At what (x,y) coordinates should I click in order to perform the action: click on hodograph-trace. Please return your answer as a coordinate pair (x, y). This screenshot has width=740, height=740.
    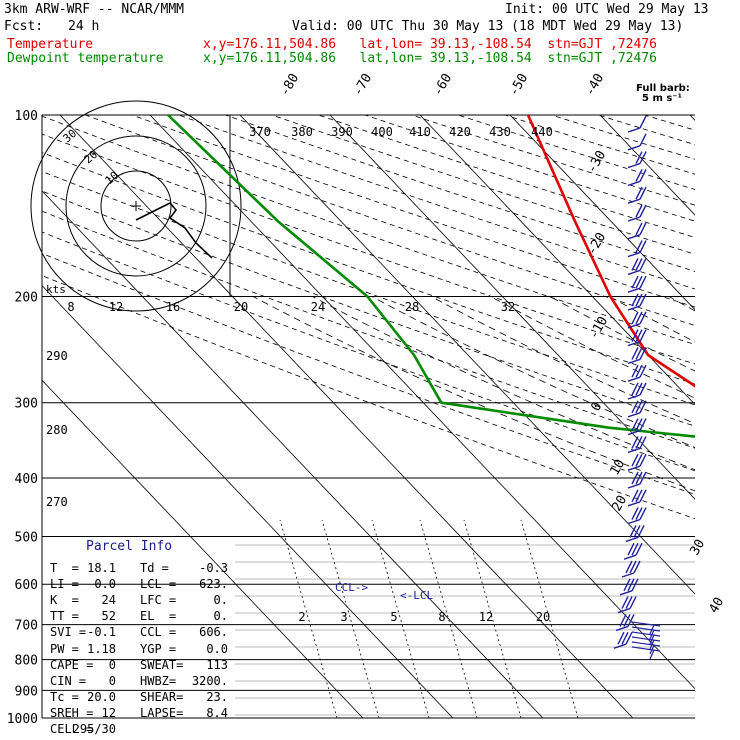
    Looking at the image, I should click on (174, 230).